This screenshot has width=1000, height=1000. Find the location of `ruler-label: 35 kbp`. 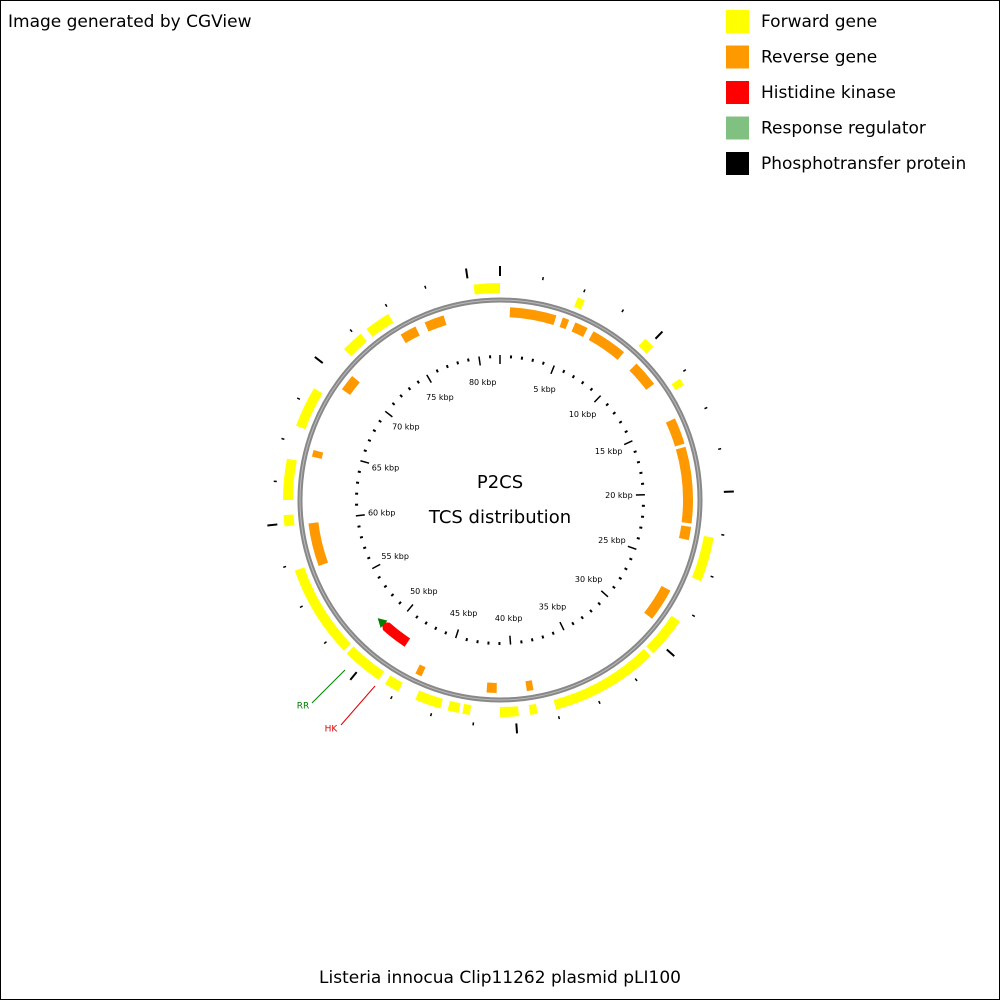

ruler-label: 35 kbp is located at coordinates (553, 606).